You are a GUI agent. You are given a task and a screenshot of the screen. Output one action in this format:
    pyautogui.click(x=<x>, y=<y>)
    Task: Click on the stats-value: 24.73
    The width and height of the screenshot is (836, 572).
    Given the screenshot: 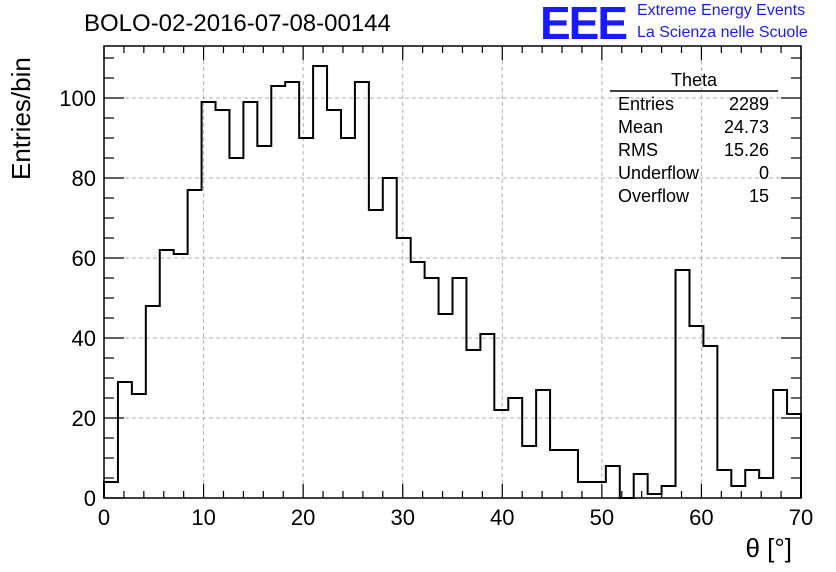 What is the action you would take?
    pyautogui.click(x=746, y=127)
    